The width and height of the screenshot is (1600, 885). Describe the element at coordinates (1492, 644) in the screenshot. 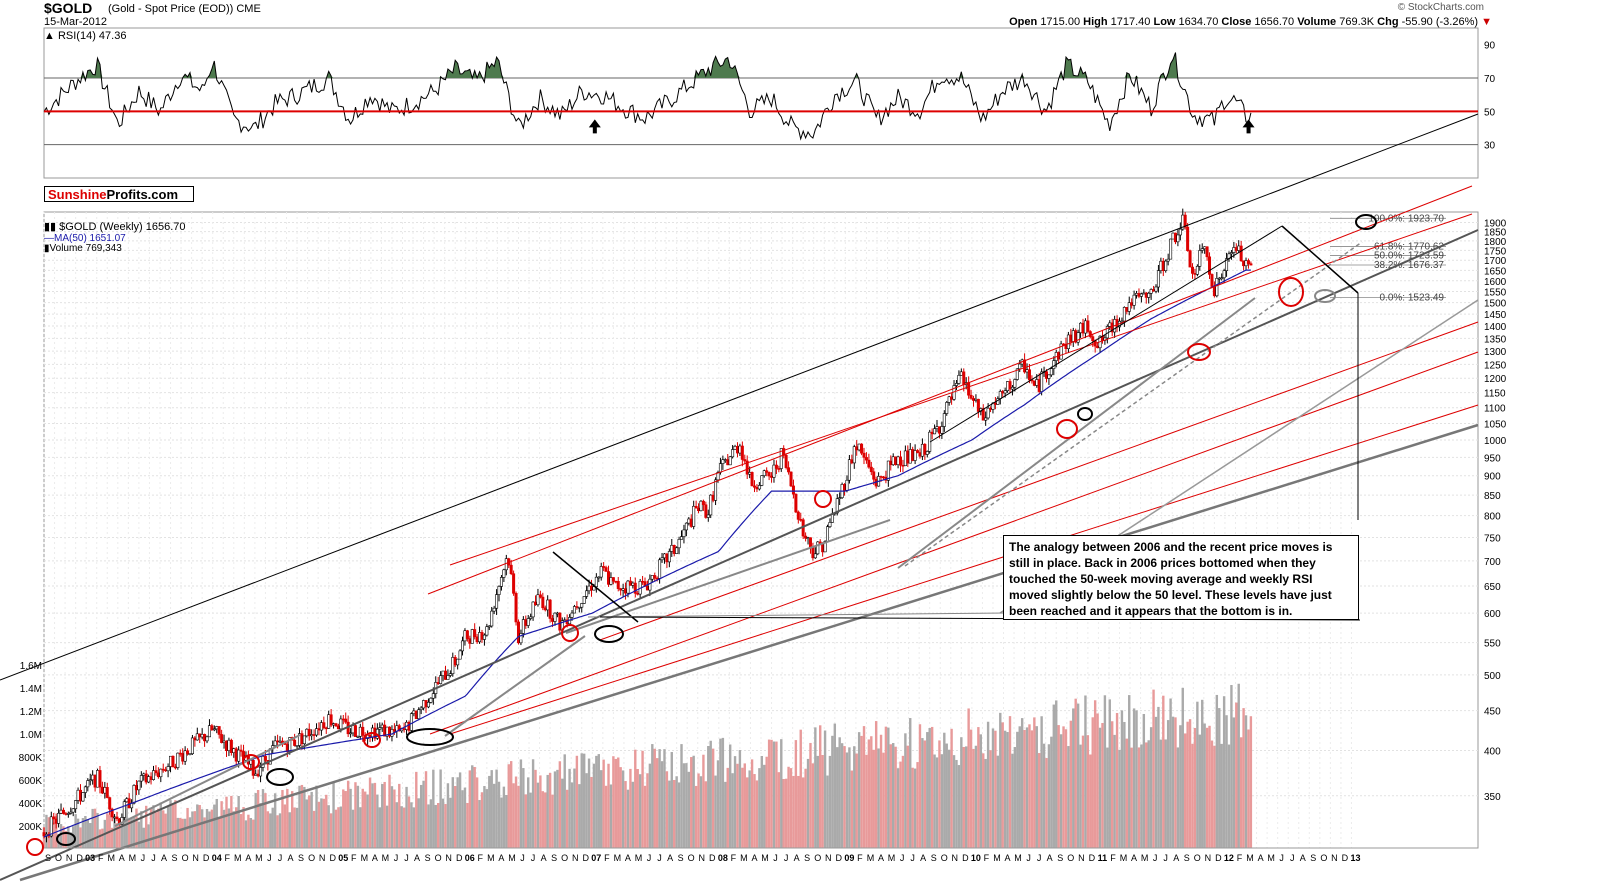

I see `price-tick-label: 550` at that location.